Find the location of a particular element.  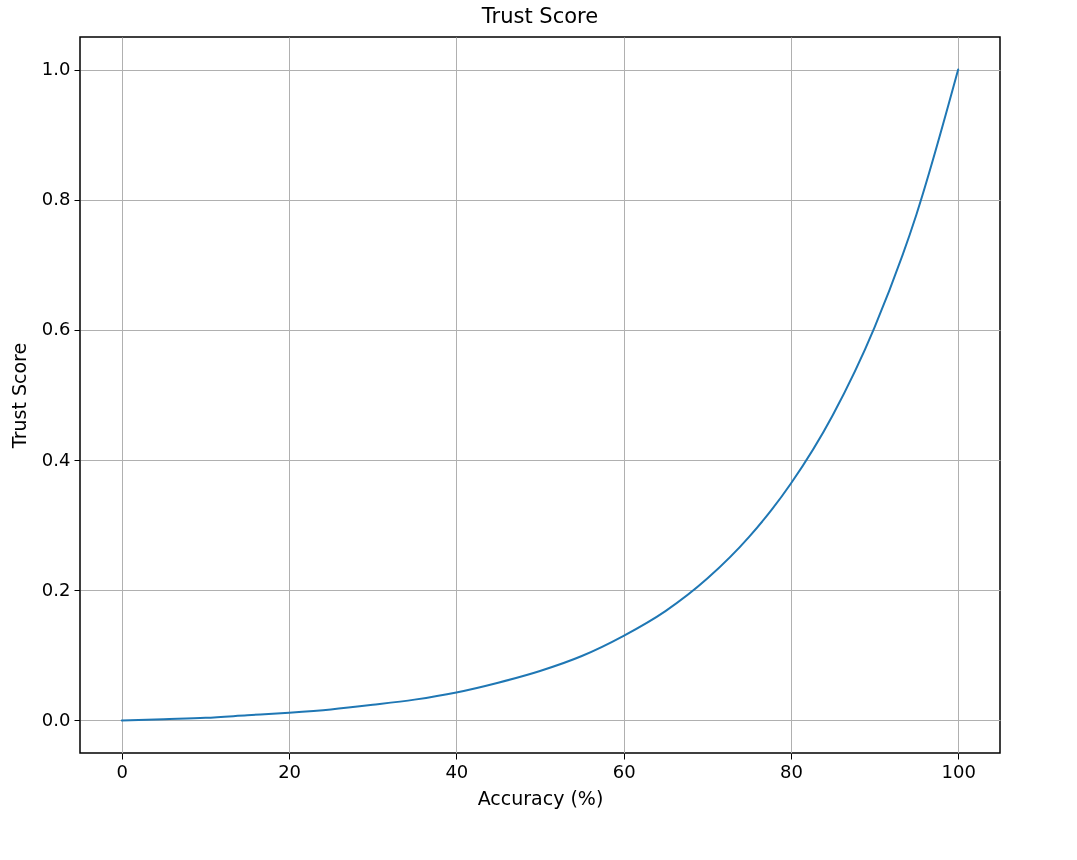

x-tick-label: 100 is located at coordinates (958, 771).